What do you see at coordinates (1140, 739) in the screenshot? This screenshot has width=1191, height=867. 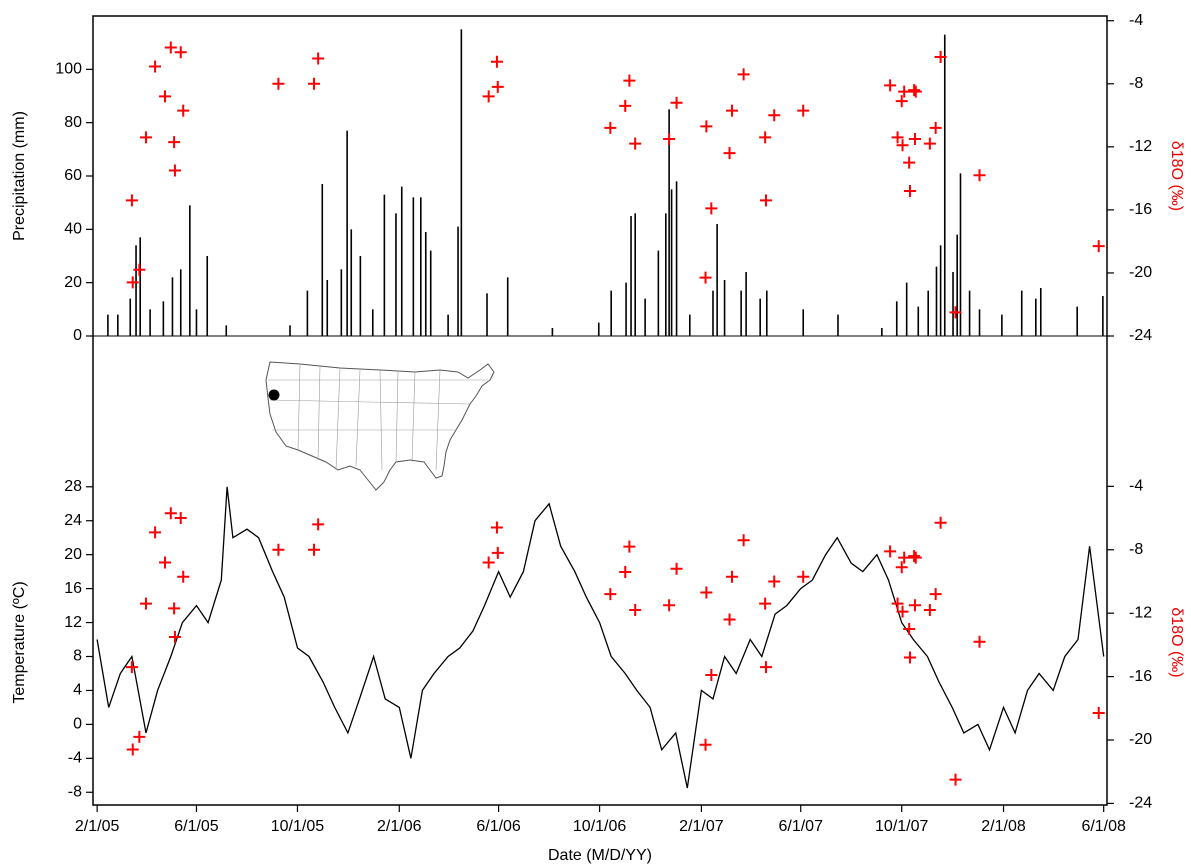 I see `y2-tick-label: -20` at bounding box center [1140, 739].